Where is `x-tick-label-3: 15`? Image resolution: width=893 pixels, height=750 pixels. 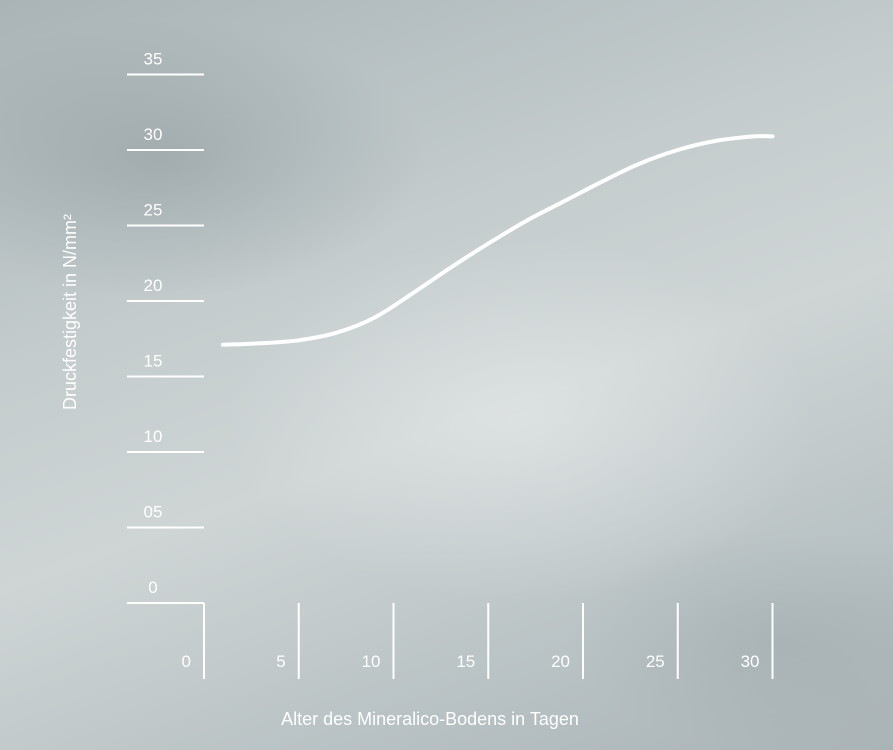
x-tick-label-3: 15 is located at coordinates (465, 661).